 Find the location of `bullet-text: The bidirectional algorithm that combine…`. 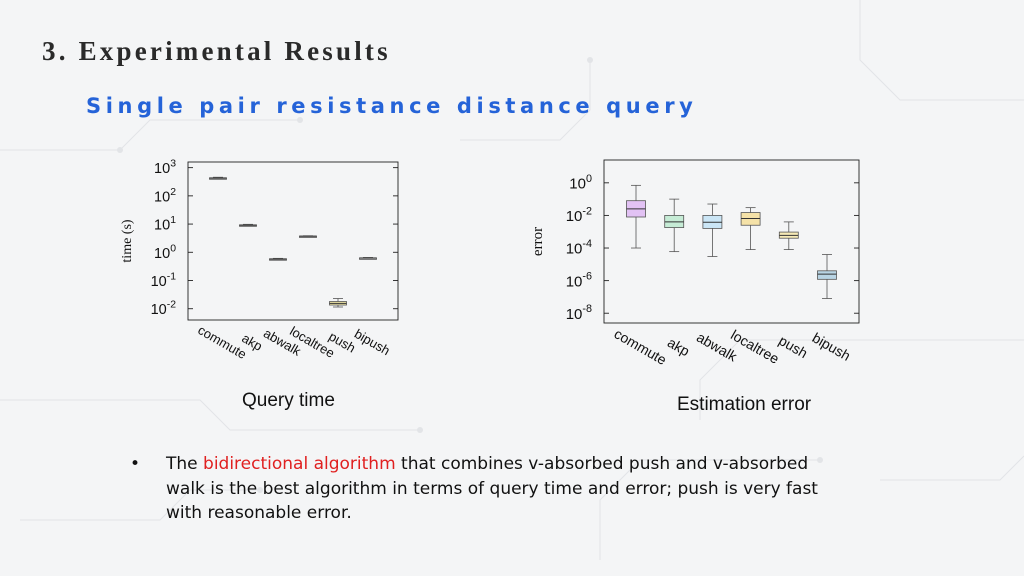

bullet-text: The bidirectional algorithm that combine… is located at coordinates (496, 489).